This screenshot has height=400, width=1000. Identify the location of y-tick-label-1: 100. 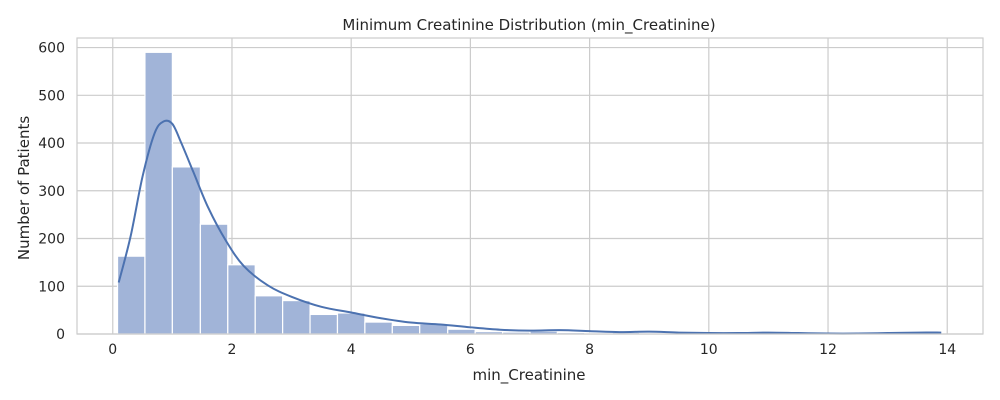
(51, 287).